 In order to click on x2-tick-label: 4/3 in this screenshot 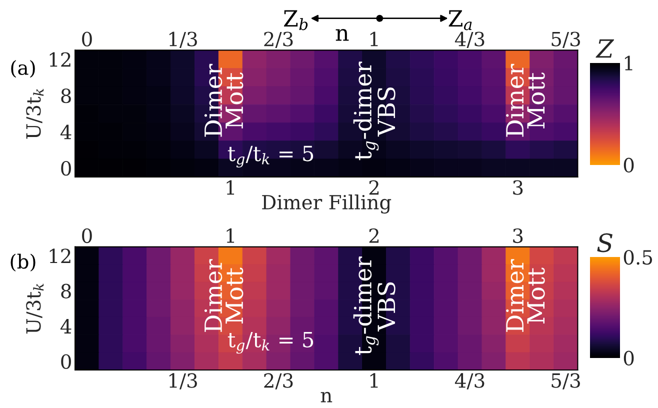, I will do `click(469, 40)`.